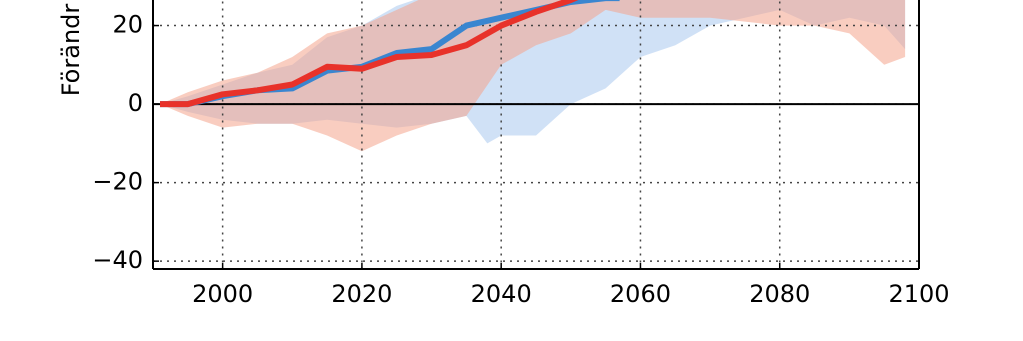 The width and height of the screenshot is (1023, 341). What do you see at coordinates (222, 294) in the screenshot?
I see `x-tick-label: 2000` at bounding box center [222, 294].